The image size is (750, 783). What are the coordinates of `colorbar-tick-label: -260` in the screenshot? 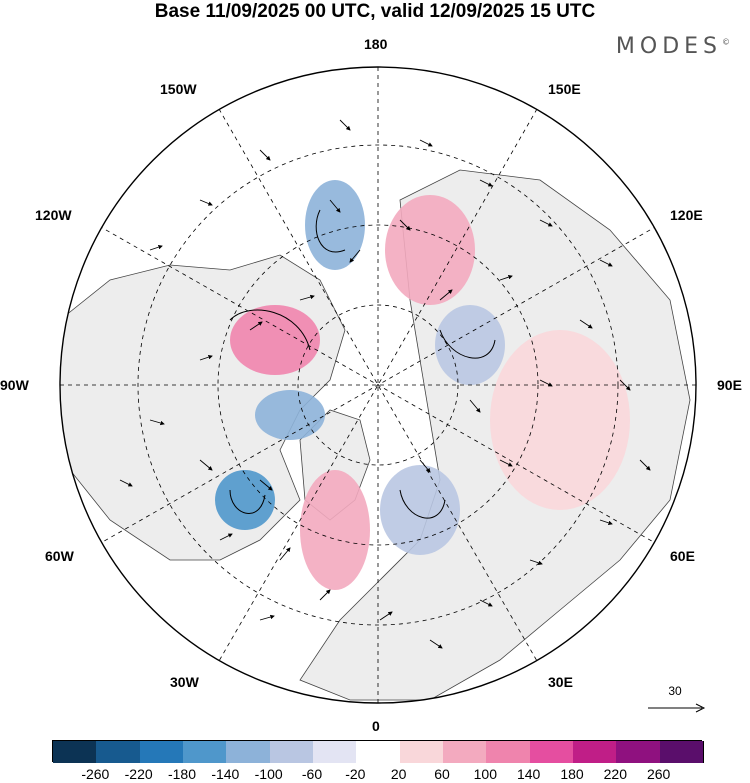 It's located at (95, 774).